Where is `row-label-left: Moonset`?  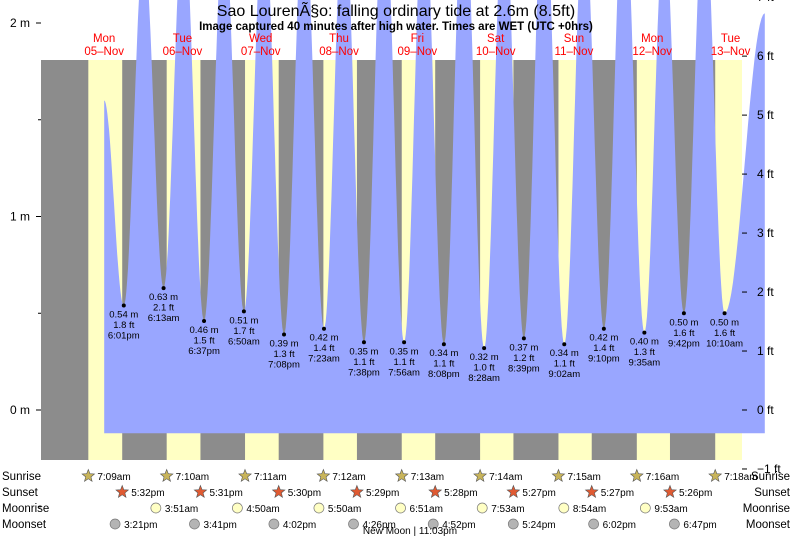
row-label-left: Moonset is located at coordinates (24, 525).